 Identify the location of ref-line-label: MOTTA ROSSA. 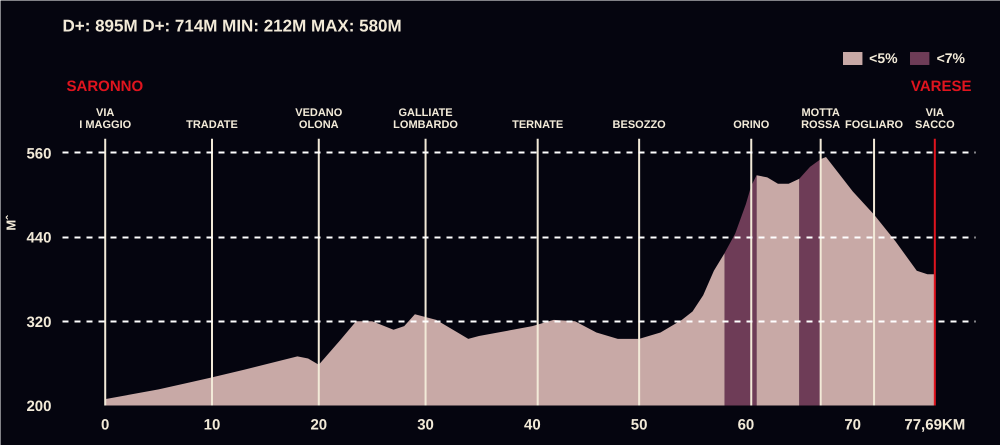
(820, 118).